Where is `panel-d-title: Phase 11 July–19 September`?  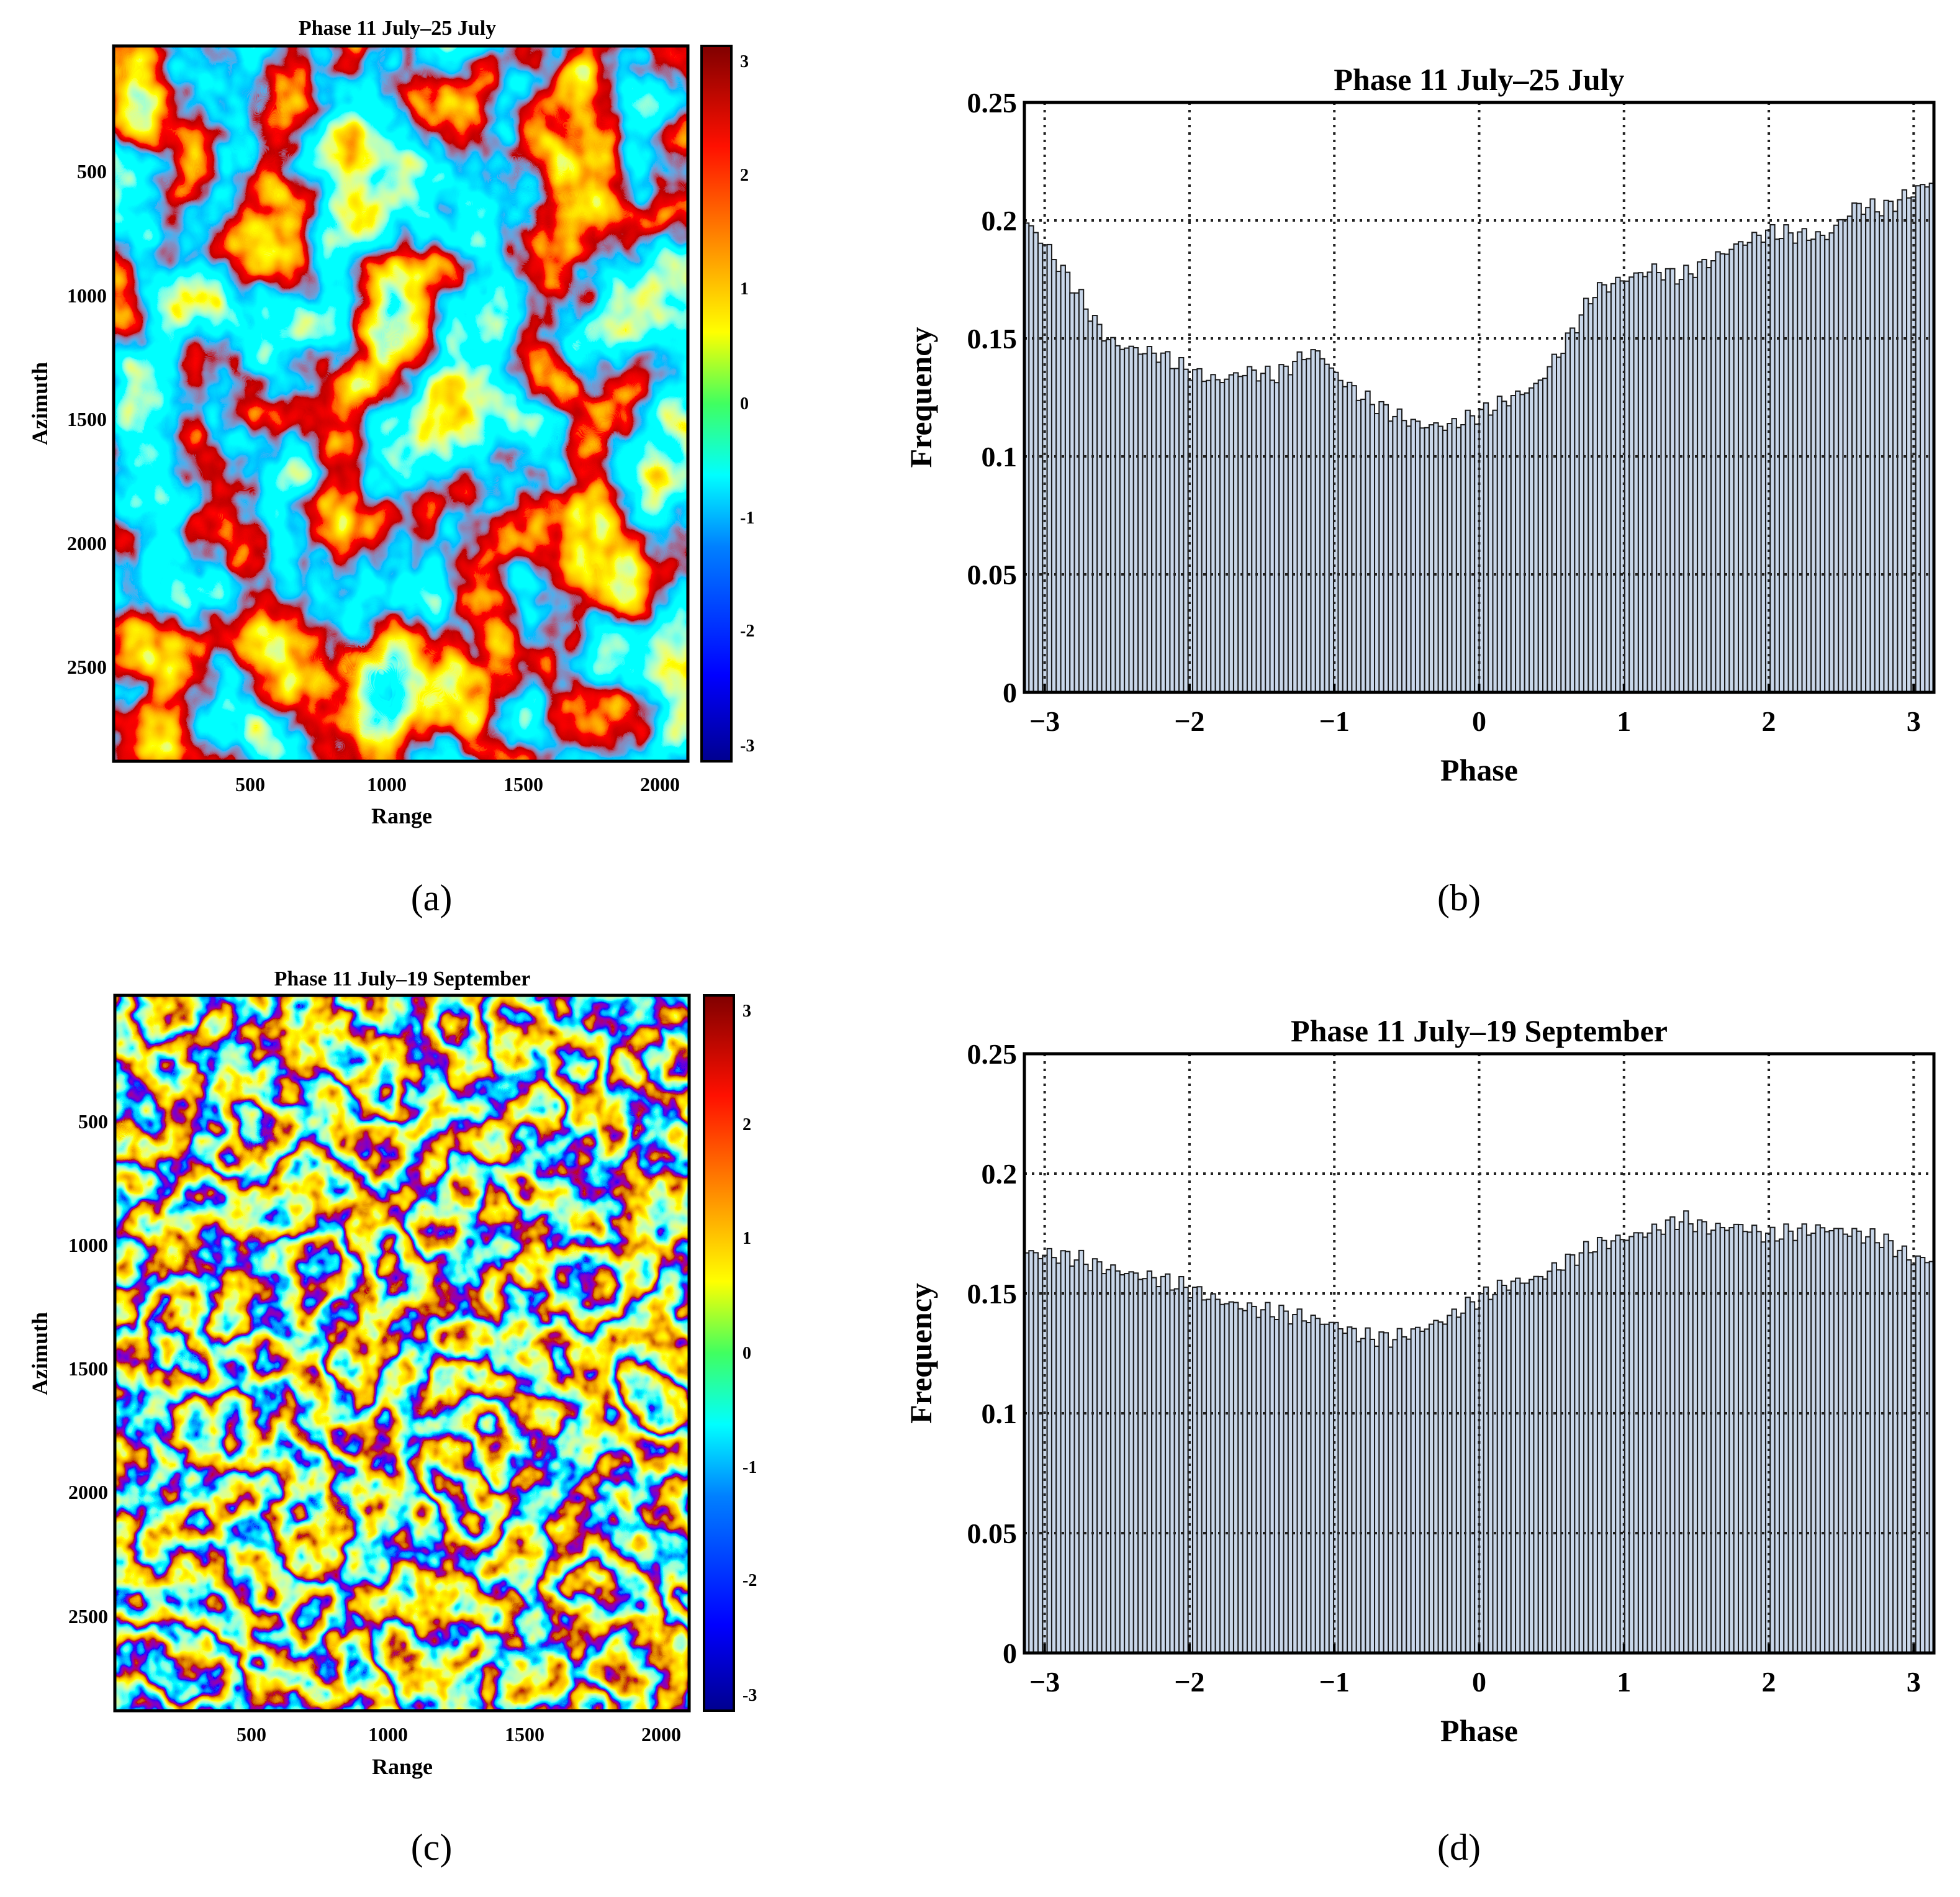 panel-d-title: Phase 11 July–19 September is located at coordinates (1479, 1030).